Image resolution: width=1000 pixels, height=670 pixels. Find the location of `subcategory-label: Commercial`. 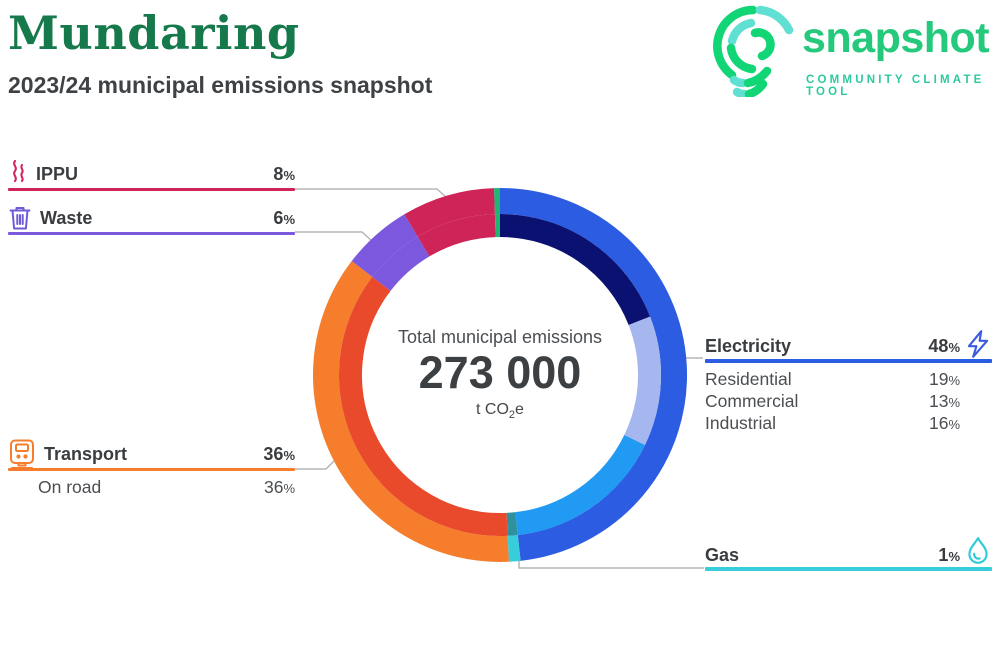

subcategory-label: Commercial is located at coordinates (752, 400).